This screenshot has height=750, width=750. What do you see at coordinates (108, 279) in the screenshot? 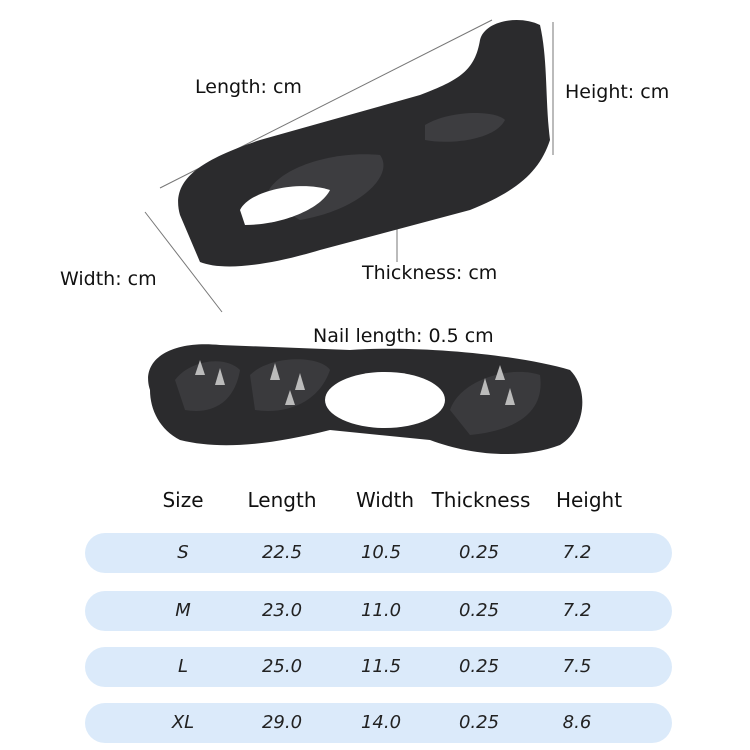
I see `width-label: Width: cm` at bounding box center [108, 279].